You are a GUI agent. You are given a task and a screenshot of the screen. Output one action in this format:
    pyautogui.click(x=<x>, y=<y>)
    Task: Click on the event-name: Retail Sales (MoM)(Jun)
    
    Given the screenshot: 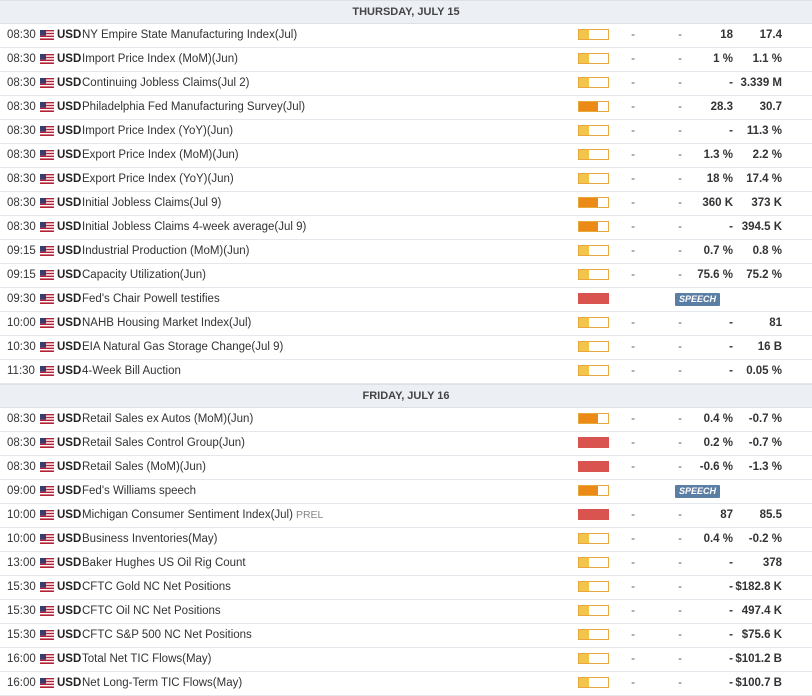 What is the action you would take?
    pyautogui.click(x=144, y=467)
    